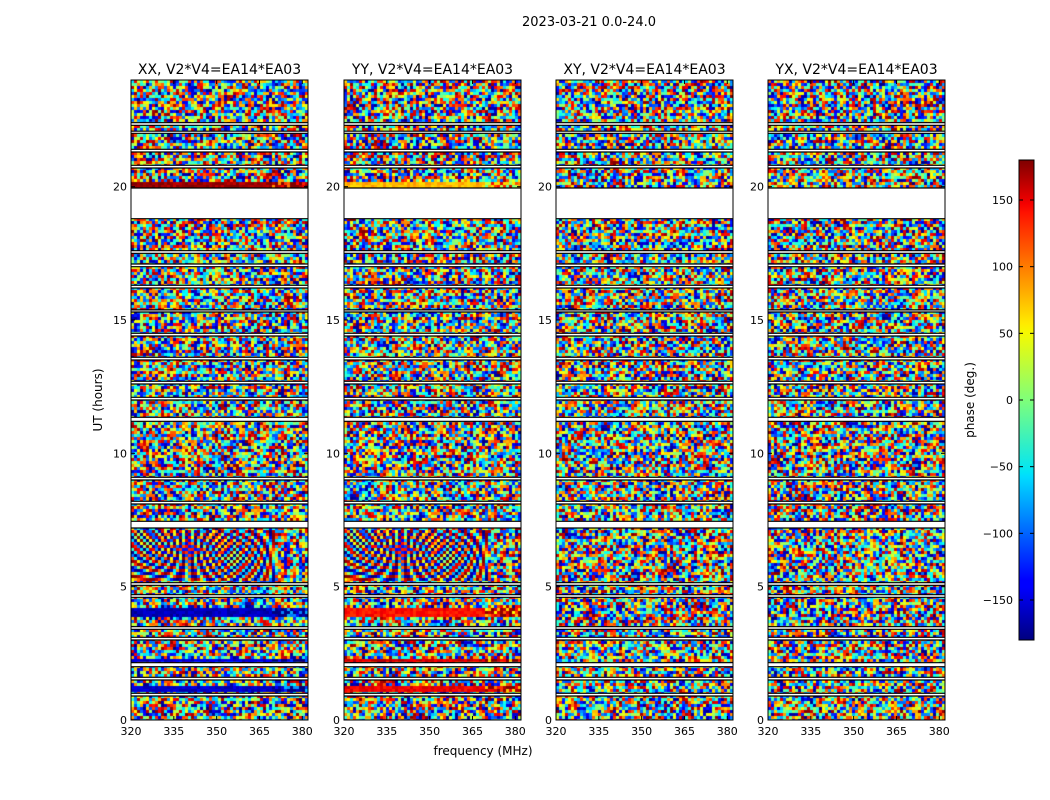  Describe the element at coordinates (644, 400) in the screenshot. I see `panel-frame` at that location.